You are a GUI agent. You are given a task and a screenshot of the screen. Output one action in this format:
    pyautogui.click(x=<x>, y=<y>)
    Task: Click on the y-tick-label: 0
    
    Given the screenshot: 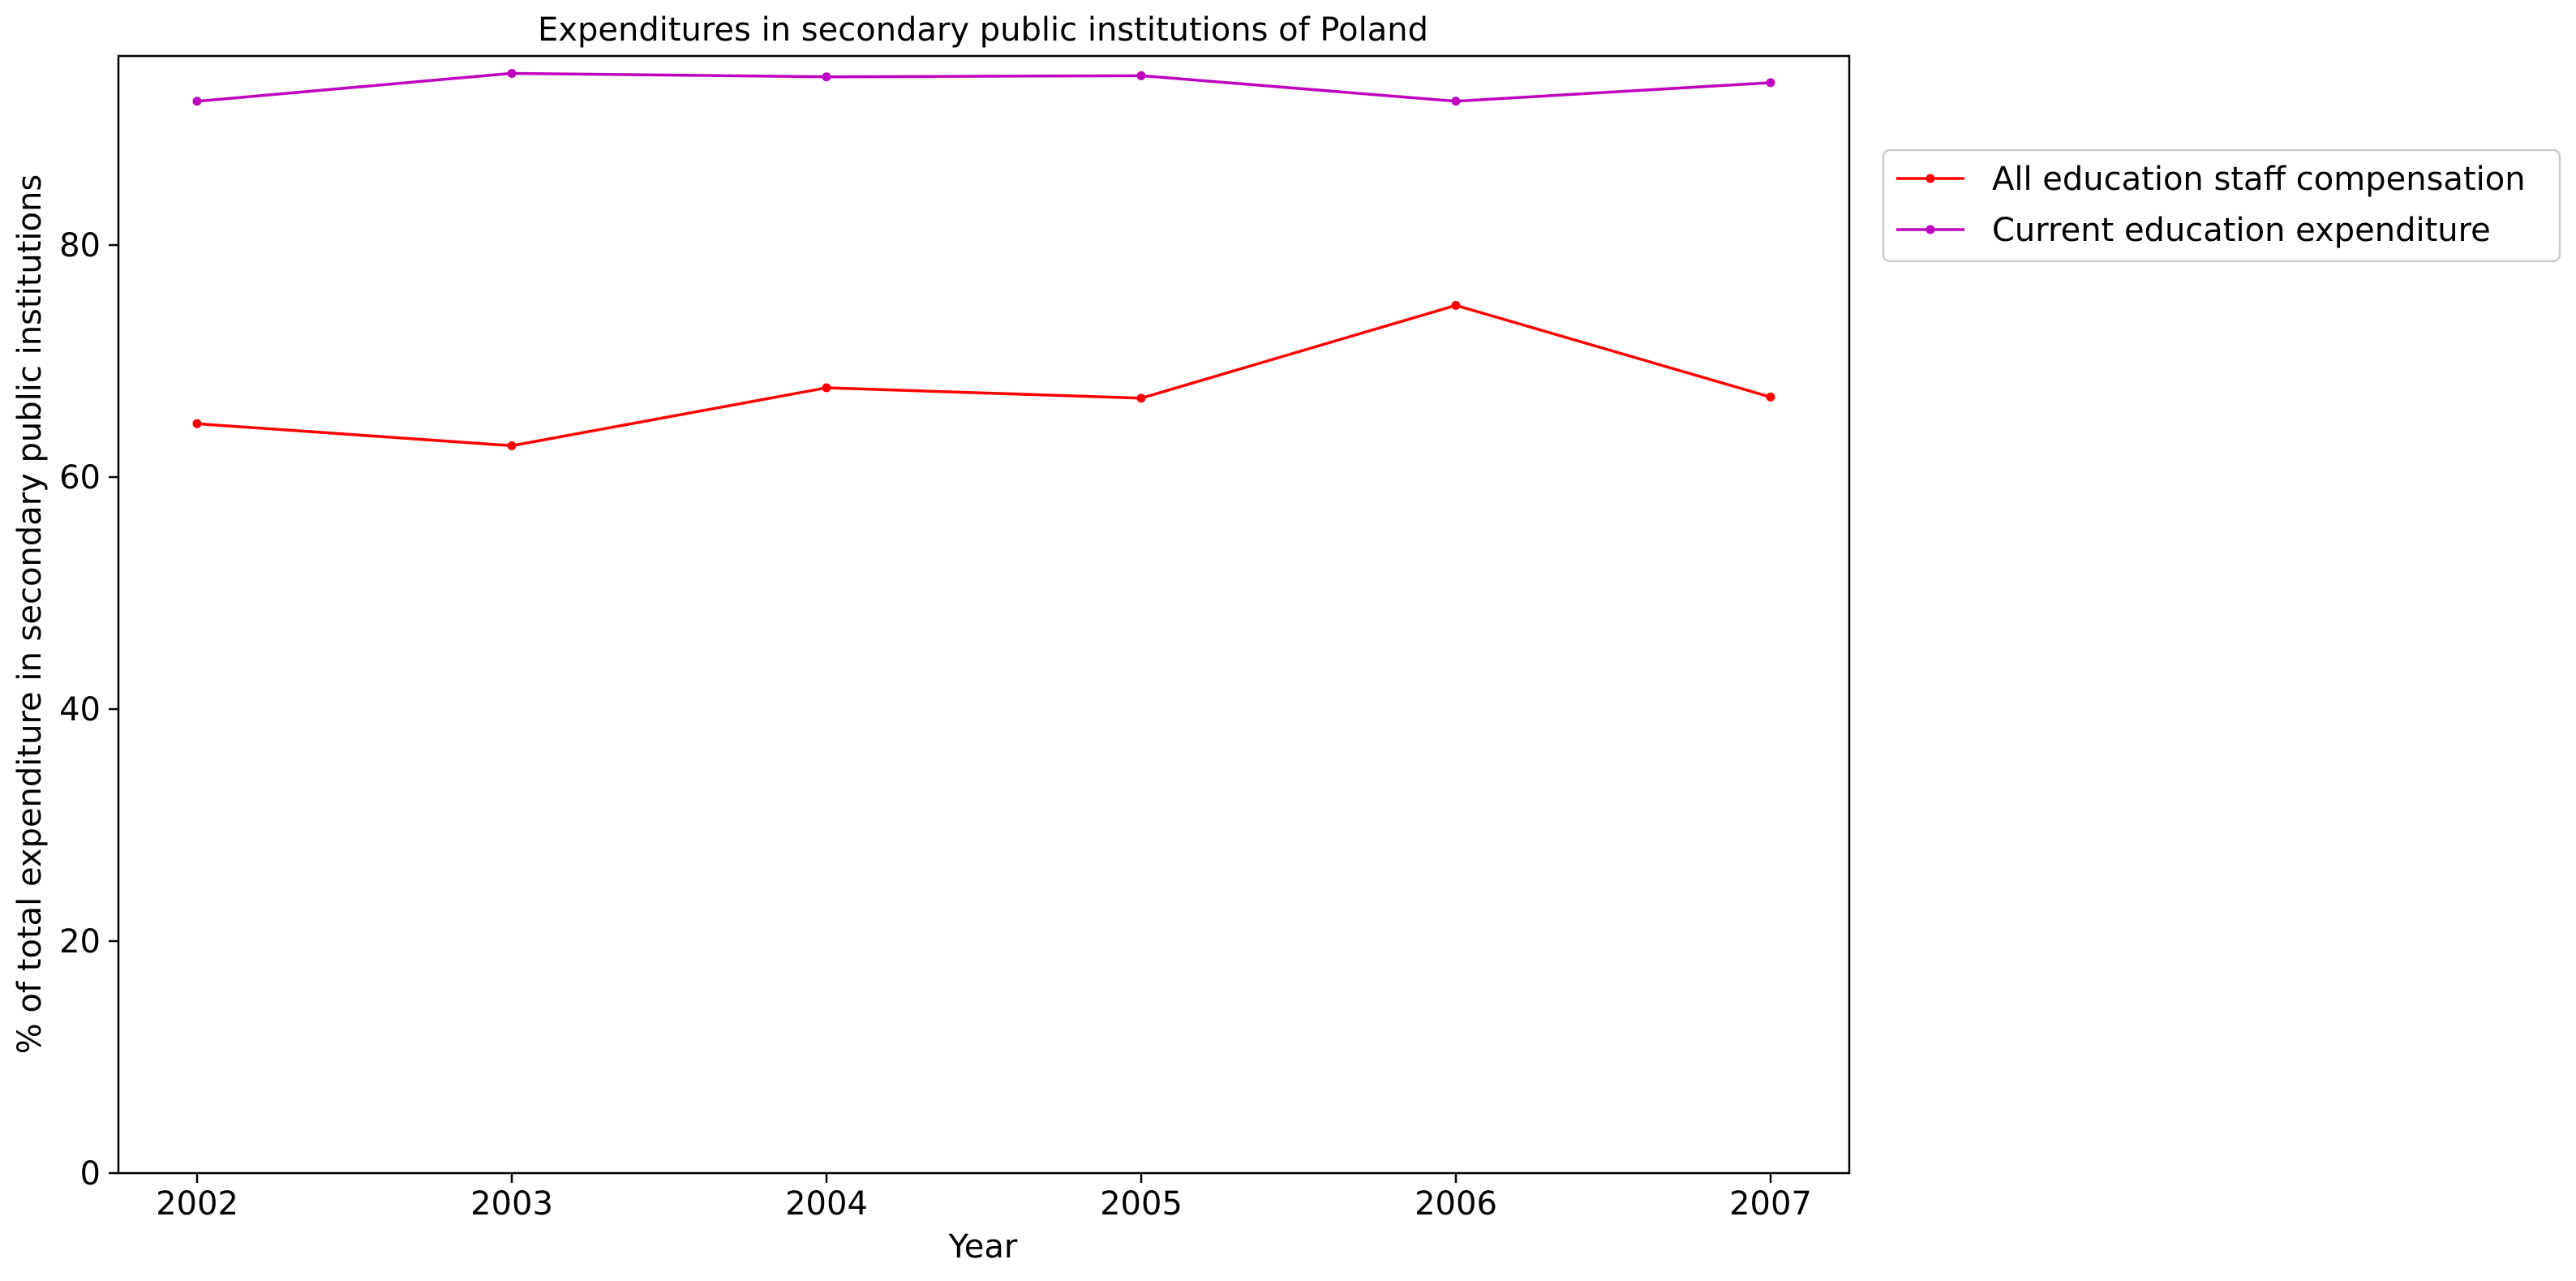 What is the action you would take?
    pyautogui.click(x=90, y=1174)
    